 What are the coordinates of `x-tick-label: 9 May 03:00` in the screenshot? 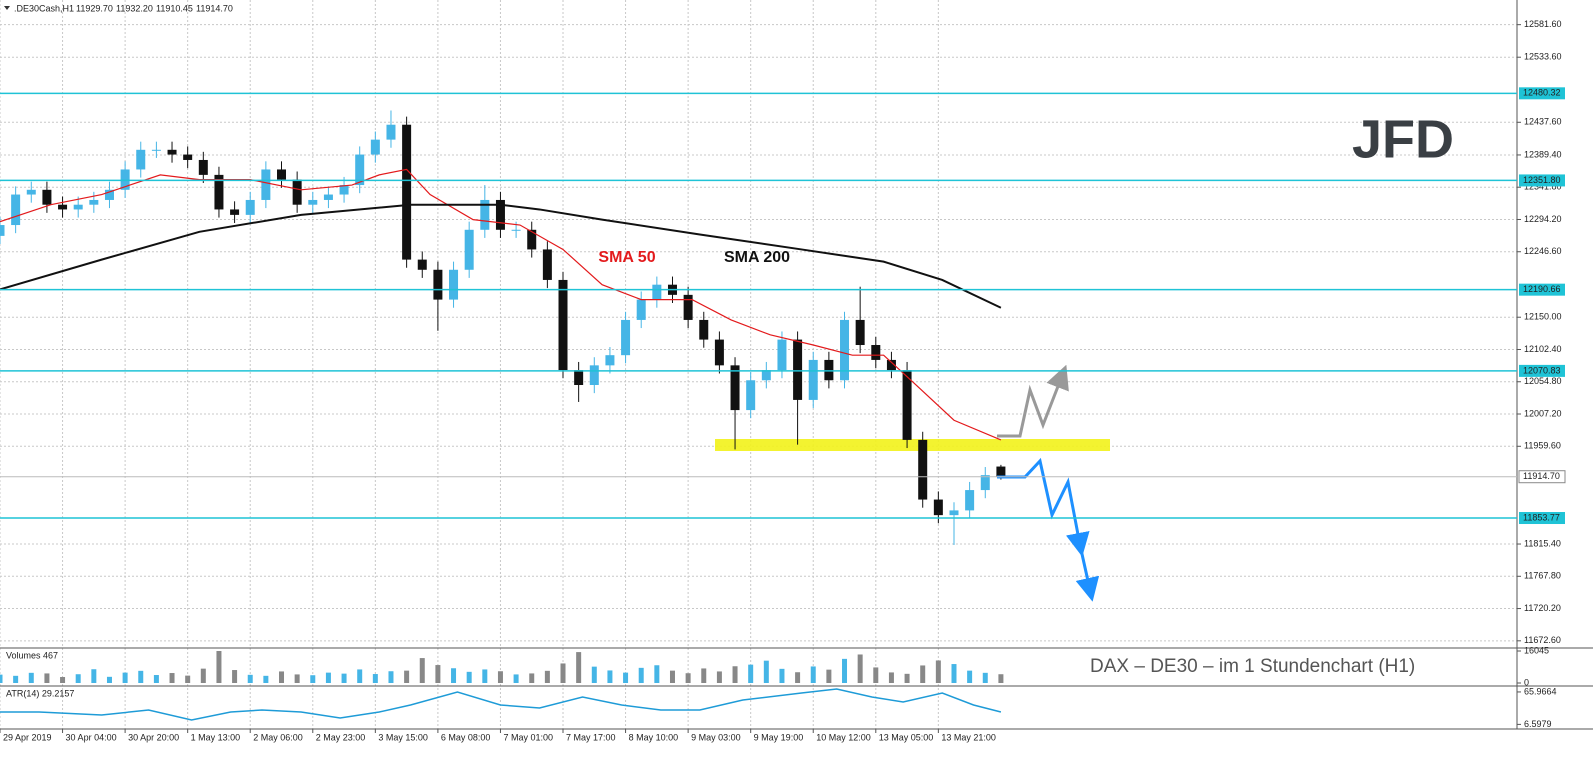 It's located at (716, 737).